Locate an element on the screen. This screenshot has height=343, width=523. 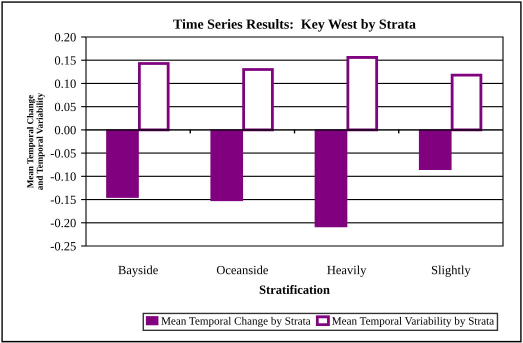
y-tick-label: 0.05 is located at coordinates (65, 107).